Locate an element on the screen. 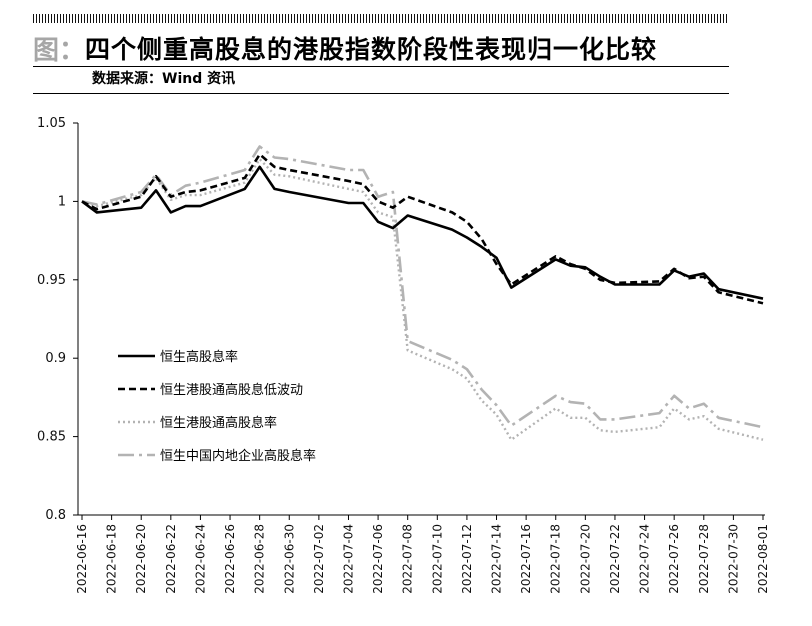  figure-label: 图： is located at coordinates (59, 50).